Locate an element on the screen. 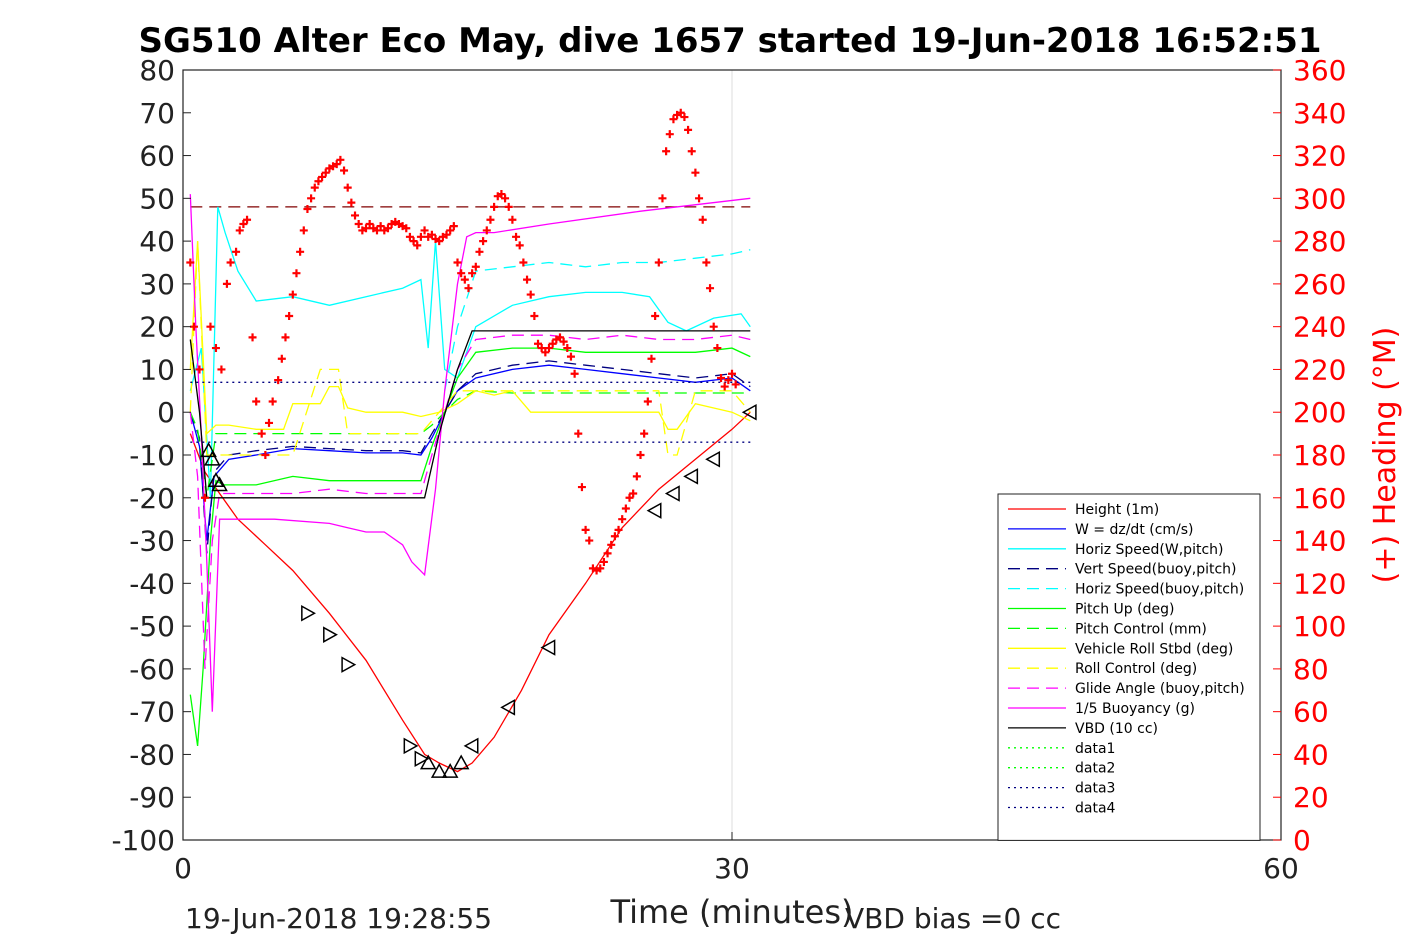  y-tick-label: 60 is located at coordinates (157, 156).